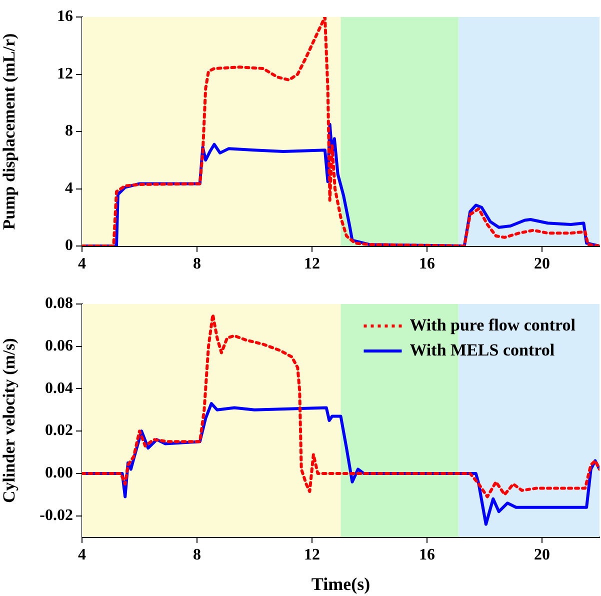 This screenshot has height=596, width=601. I want to click on y-tick-label: 8, so click(69, 131).